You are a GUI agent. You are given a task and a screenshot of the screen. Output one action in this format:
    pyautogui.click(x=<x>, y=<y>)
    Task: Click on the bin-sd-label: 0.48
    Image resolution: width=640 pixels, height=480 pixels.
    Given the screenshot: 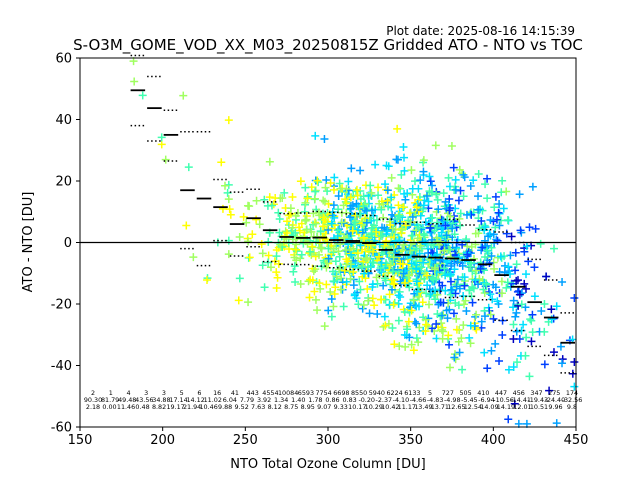 What is the action you would take?
    pyautogui.click(x=142, y=407)
    